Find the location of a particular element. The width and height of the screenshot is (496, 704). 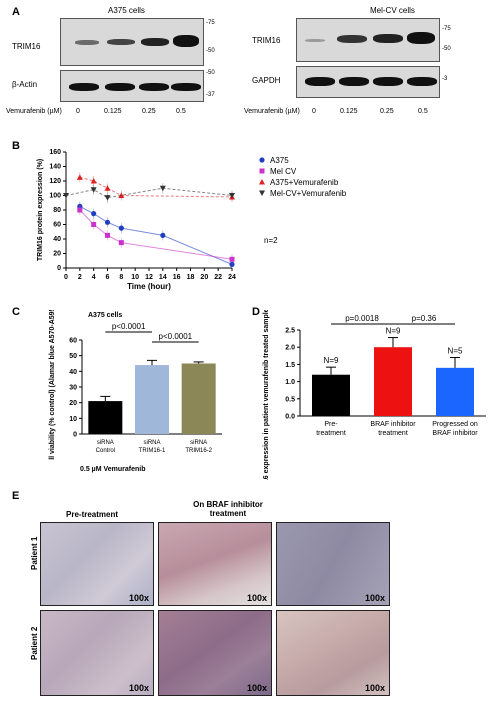

legend-label: A375 is located at coordinates (279, 160).